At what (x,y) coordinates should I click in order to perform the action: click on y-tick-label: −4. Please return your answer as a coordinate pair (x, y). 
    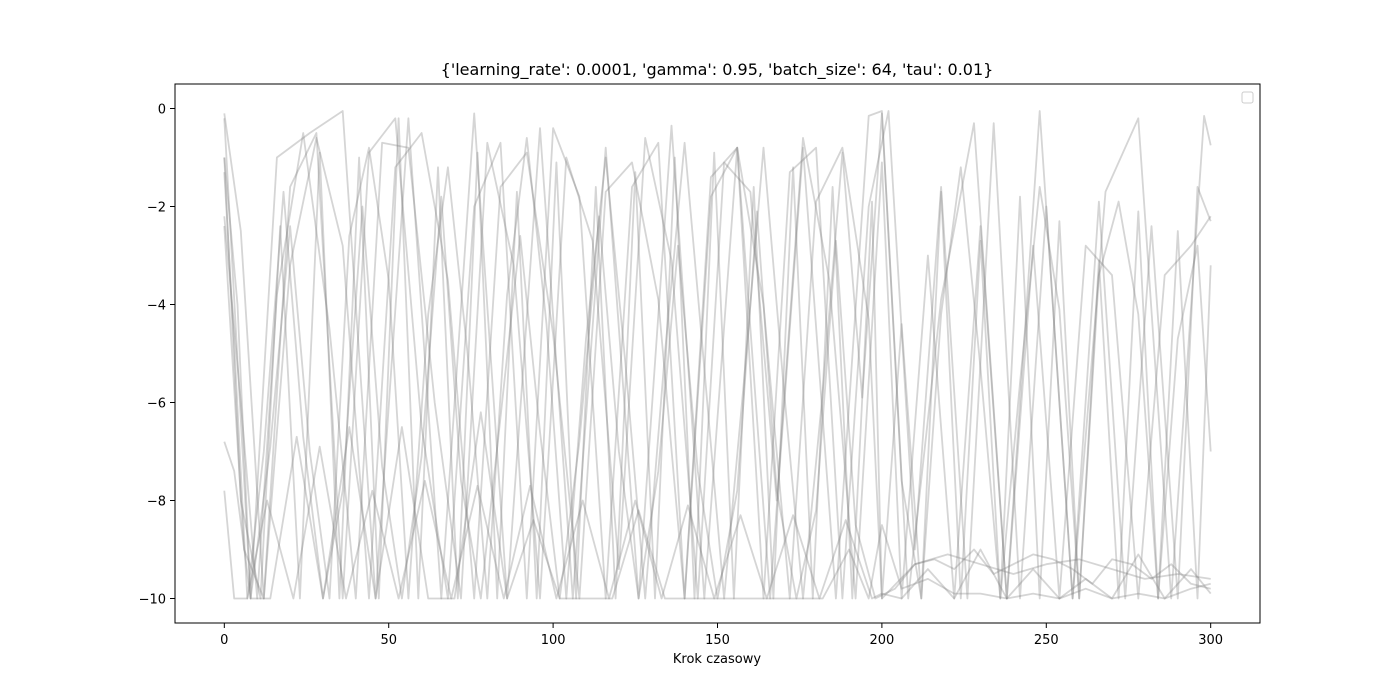
    Looking at the image, I should click on (156, 306).